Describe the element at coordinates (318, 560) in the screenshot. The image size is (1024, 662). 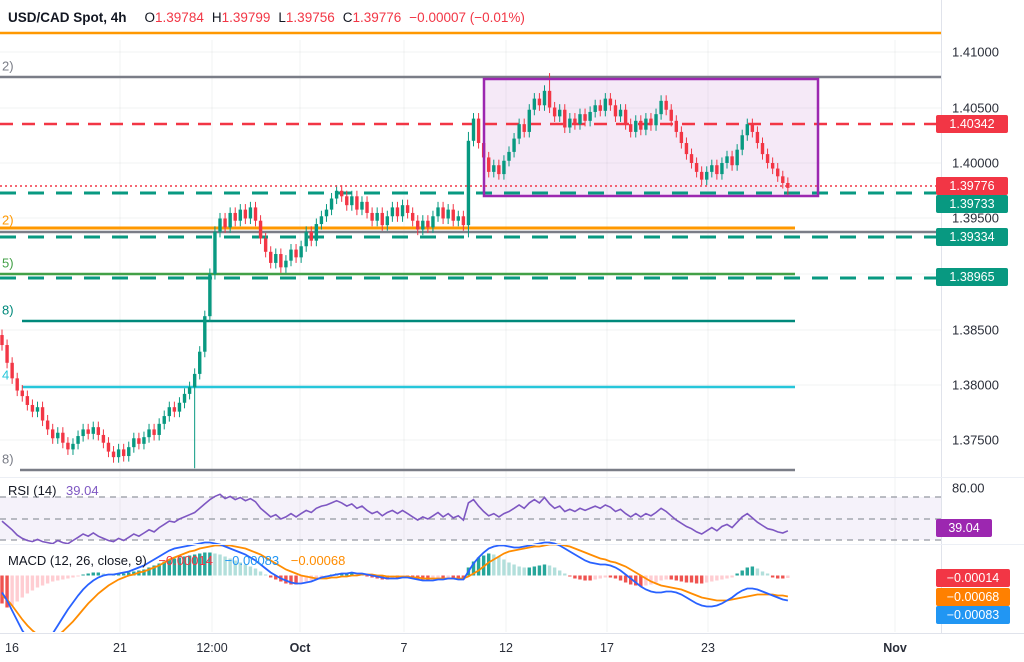
I see `macd-signal-value: −0.00068` at that location.